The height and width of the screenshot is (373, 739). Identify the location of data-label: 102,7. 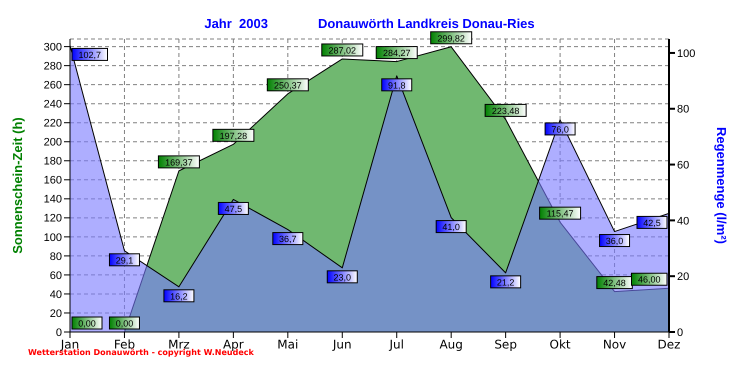
(90, 55).